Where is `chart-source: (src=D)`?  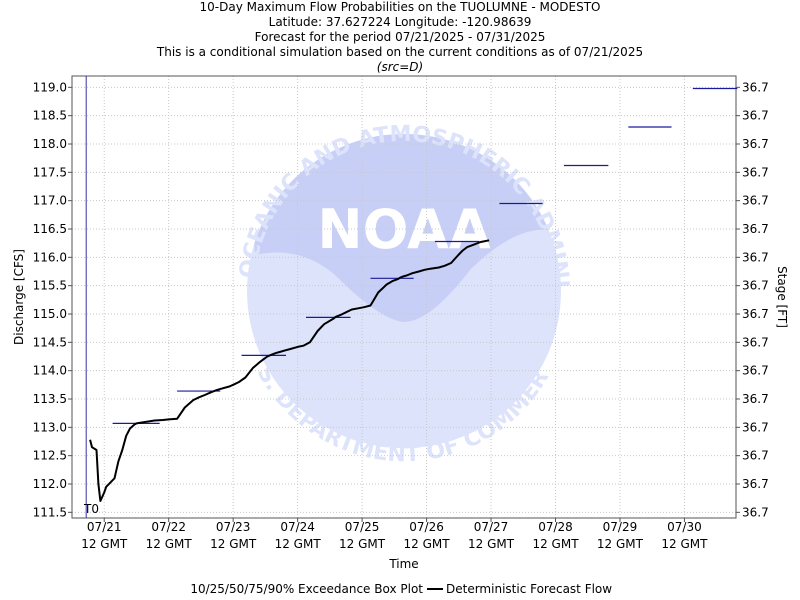 chart-source: (src=D) is located at coordinates (400, 67).